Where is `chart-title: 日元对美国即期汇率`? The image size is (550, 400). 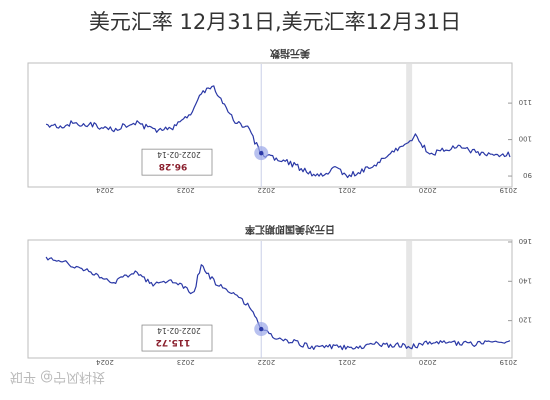 chart-title: 日元对美国即期汇率 is located at coordinates (290, 229).